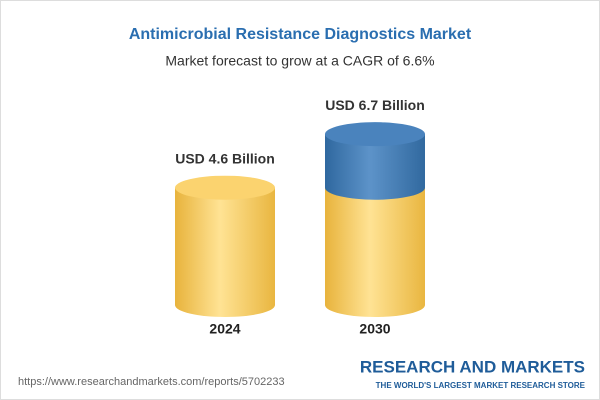  What do you see at coordinates (375, 167) in the screenshot?
I see `cylinder-growth-segment` at bounding box center [375, 167].